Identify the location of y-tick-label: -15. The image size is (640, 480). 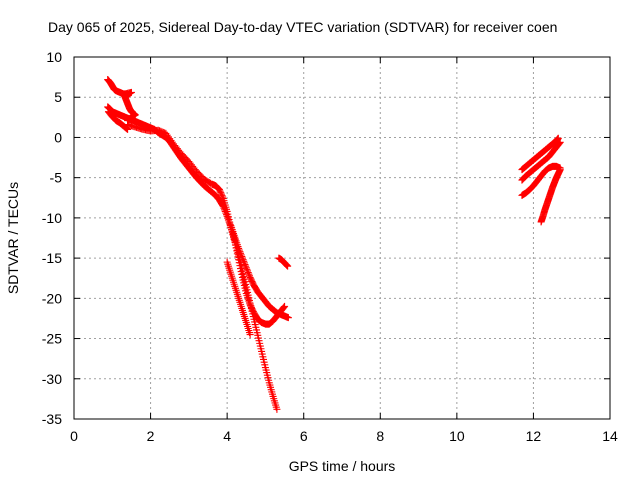
(52, 258).